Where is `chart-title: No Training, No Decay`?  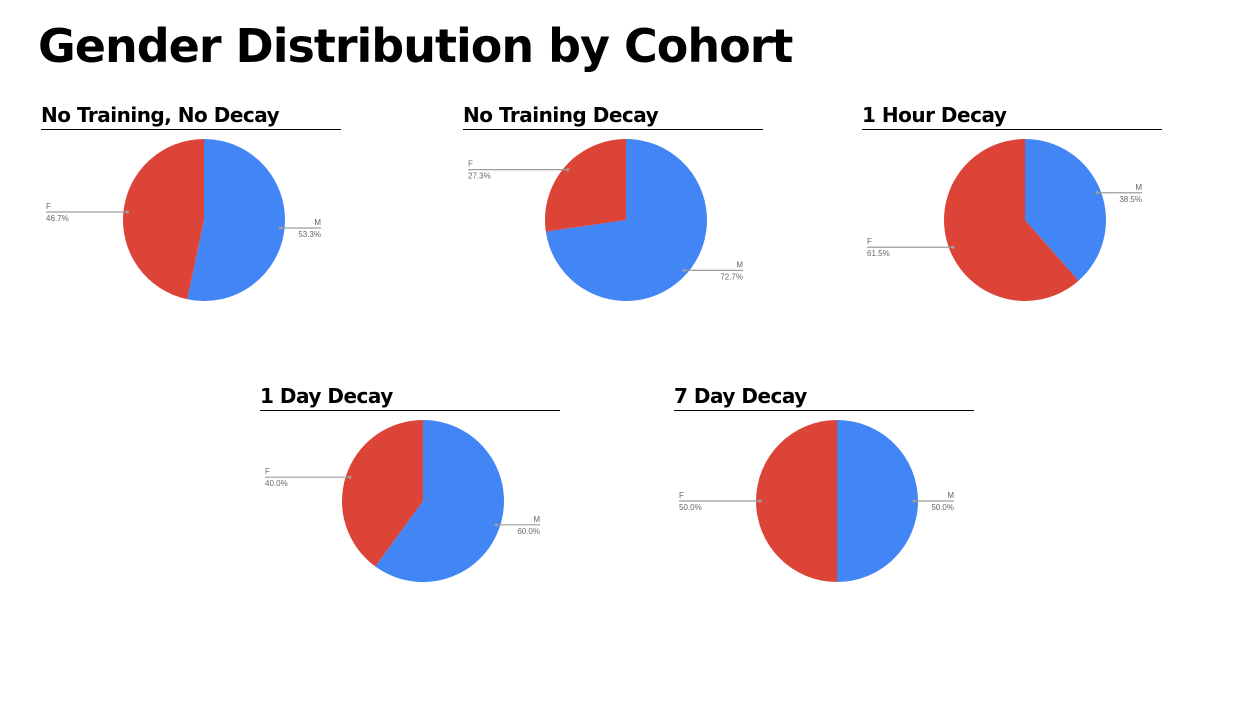 chart-title: No Training, No Decay is located at coordinates (191, 116).